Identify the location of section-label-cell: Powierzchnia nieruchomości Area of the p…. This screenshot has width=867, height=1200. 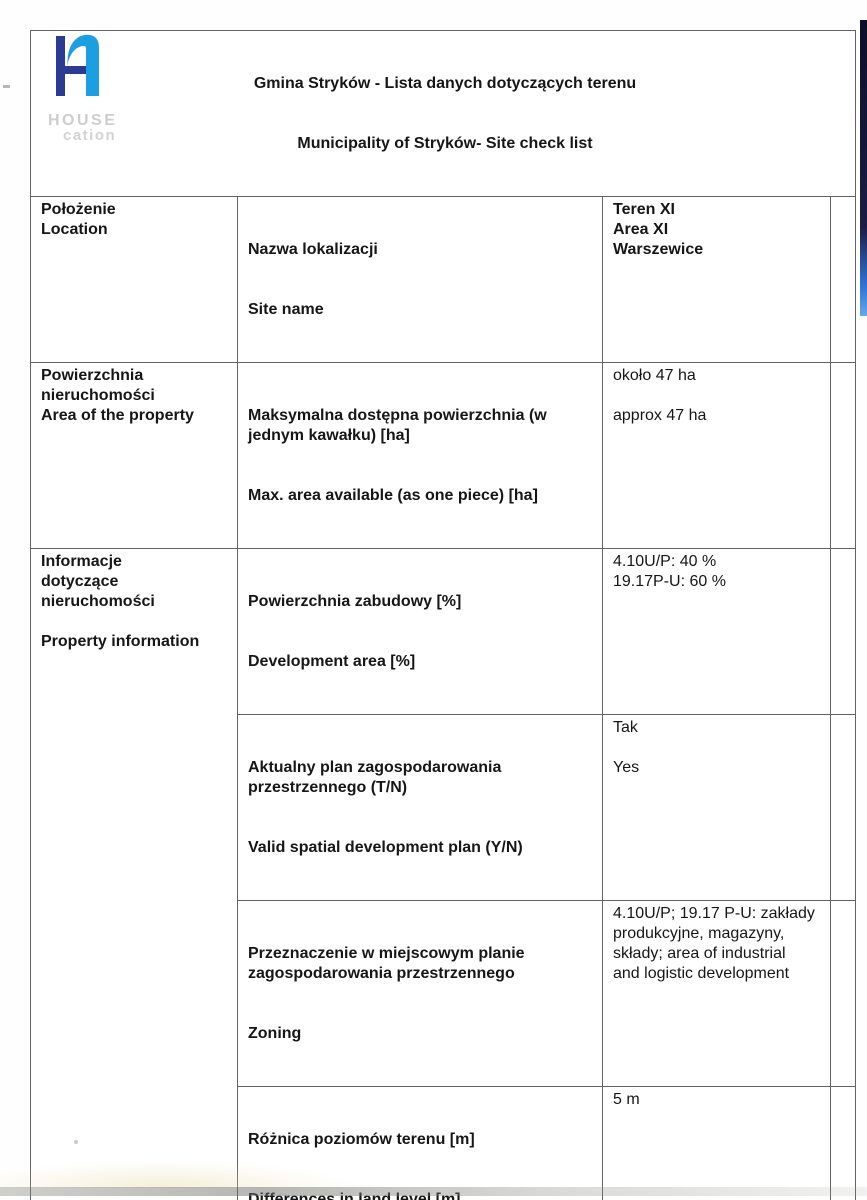
(134, 455).